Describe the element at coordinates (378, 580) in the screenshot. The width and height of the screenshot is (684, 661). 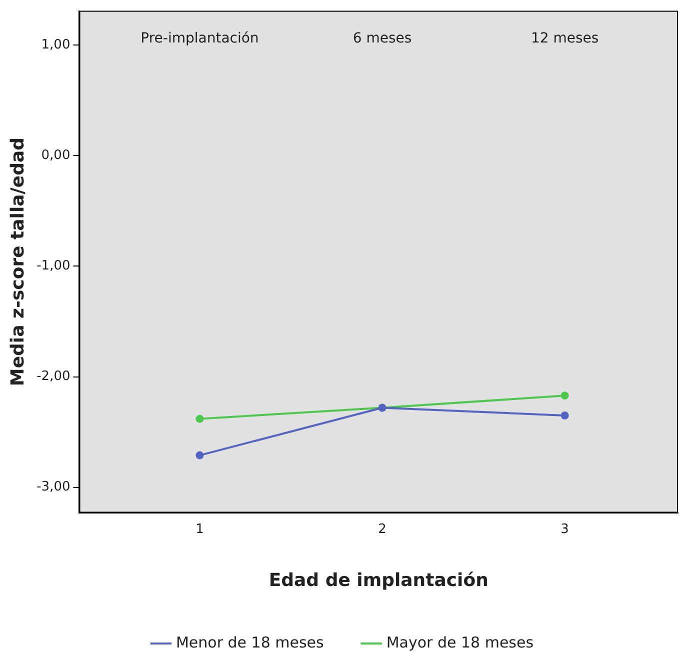
I see `x-axis-title: Edad de implantación` at that location.